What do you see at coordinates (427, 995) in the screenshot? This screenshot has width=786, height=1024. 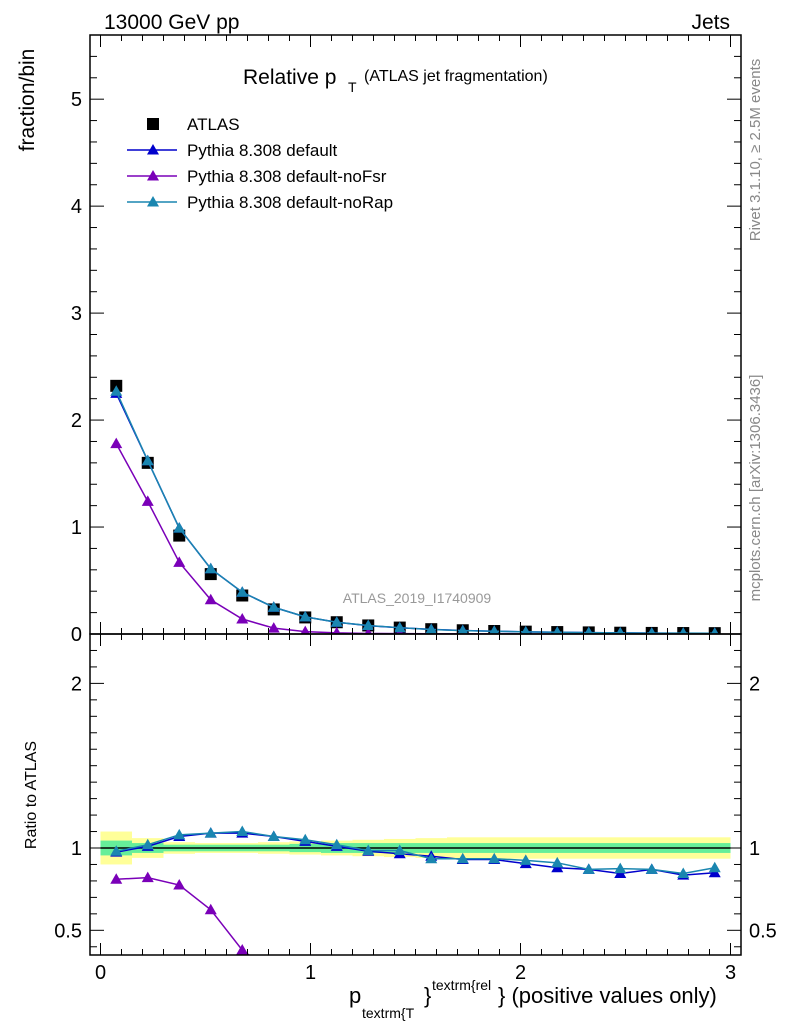 I see `xlabel-brace: }` at bounding box center [427, 995].